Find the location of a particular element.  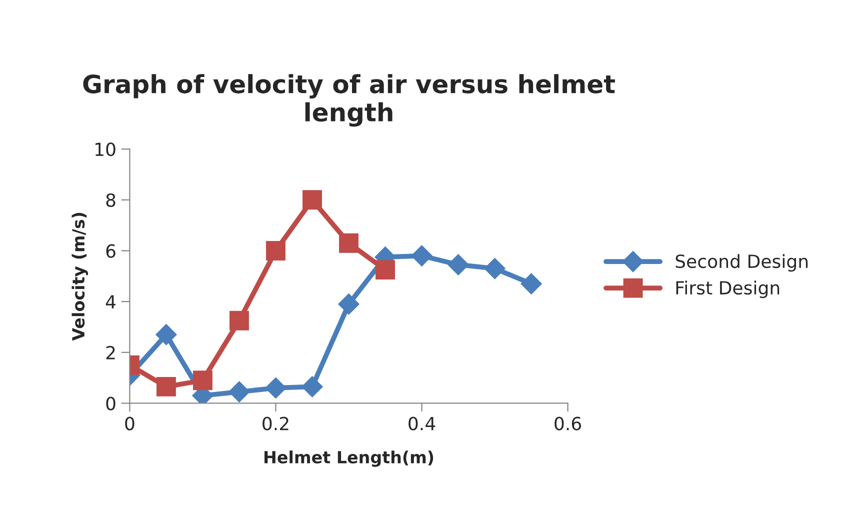

x-tick-label: 0.4 is located at coordinates (422, 423).